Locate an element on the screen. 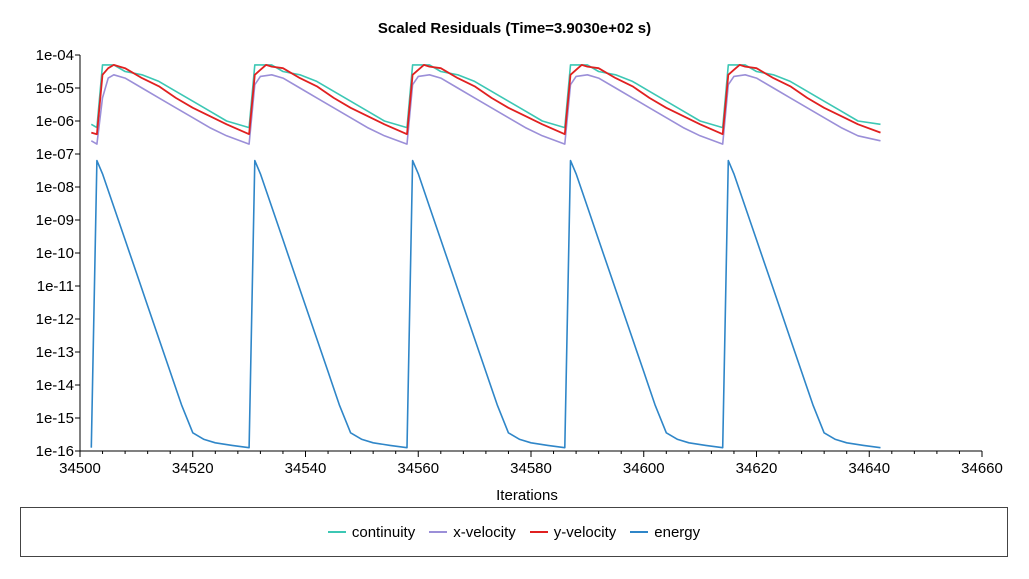  series-line-x-velocity is located at coordinates (485, 109).